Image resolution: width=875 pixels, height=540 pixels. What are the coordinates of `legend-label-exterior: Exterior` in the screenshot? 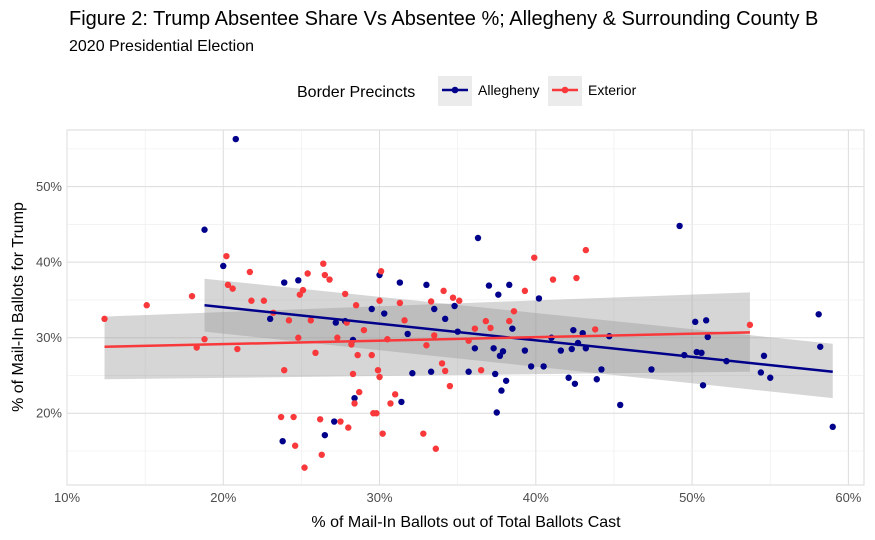 It's located at (612, 90).